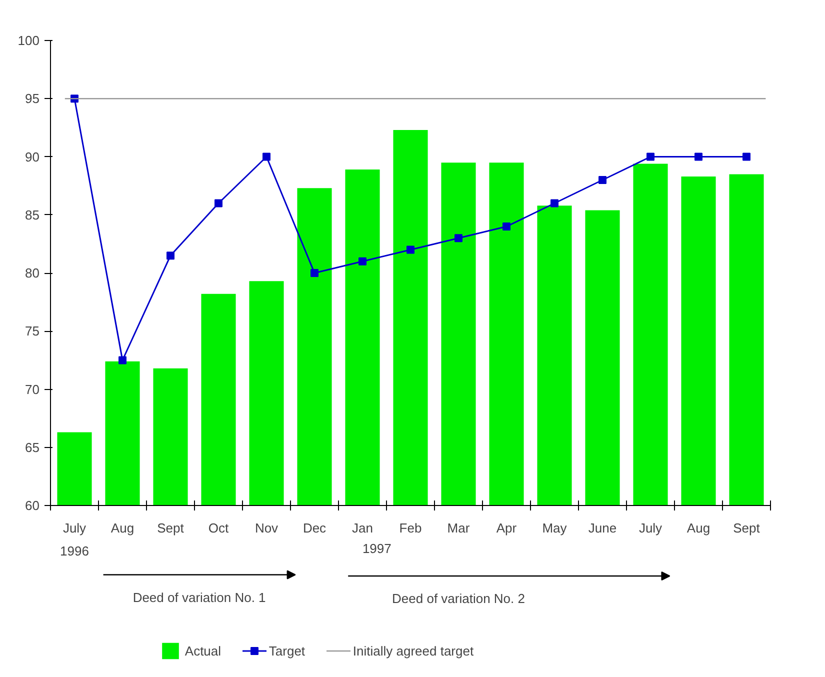 Image resolution: width=825 pixels, height=677 pixels. What do you see at coordinates (32, 505) in the screenshot?
I see `y-tick-label: 60` at bounding box center [32, 505].